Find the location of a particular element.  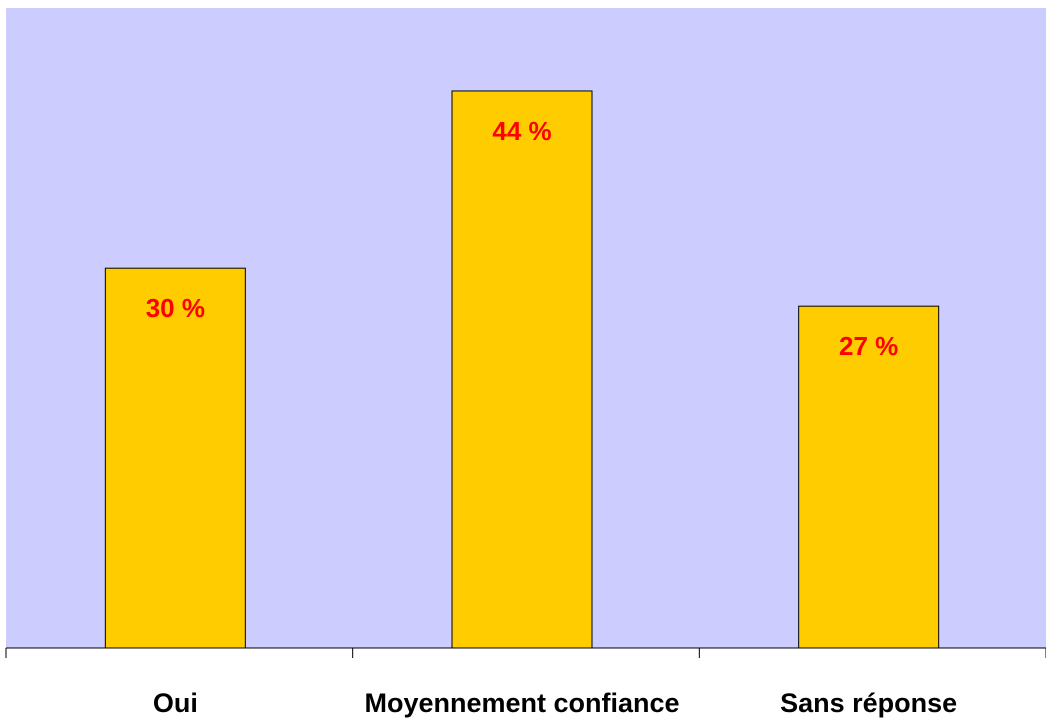

x-tick-label: Oui is located at coordinates (175, 703).